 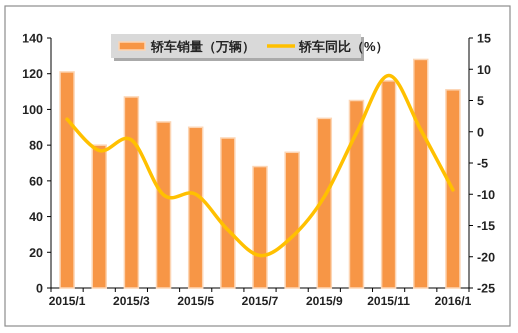 I want to click on legend-label: 轿车同比（%）, so click(x=343, y=46).